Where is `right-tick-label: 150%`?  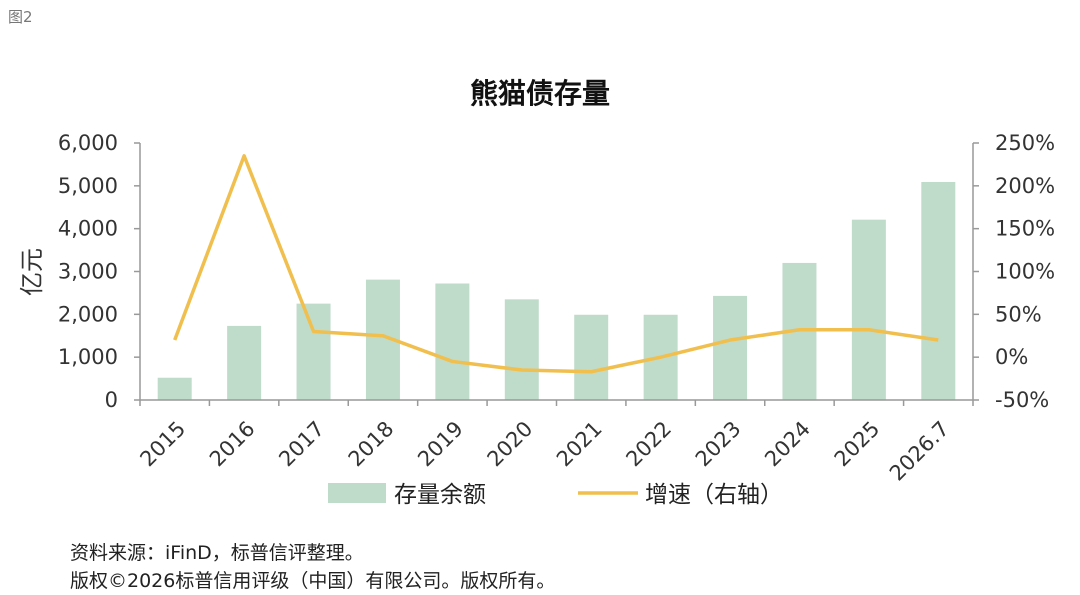
right-tick-label: 150% is located at coordinates (1025, 229).